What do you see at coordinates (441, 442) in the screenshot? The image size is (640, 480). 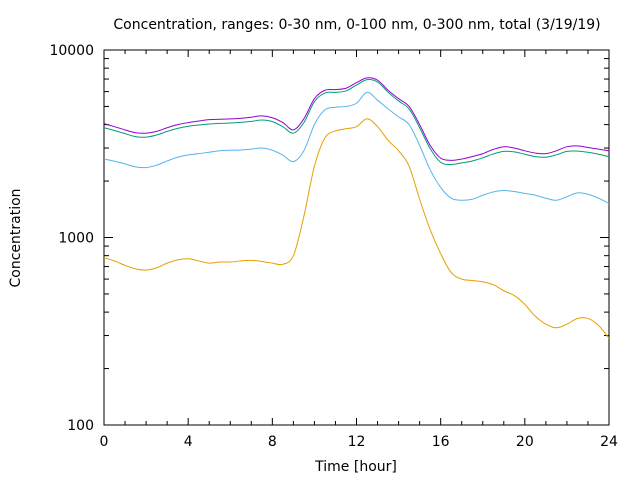 I see `x-tick-label: 16` at bounding box center [441, 442].